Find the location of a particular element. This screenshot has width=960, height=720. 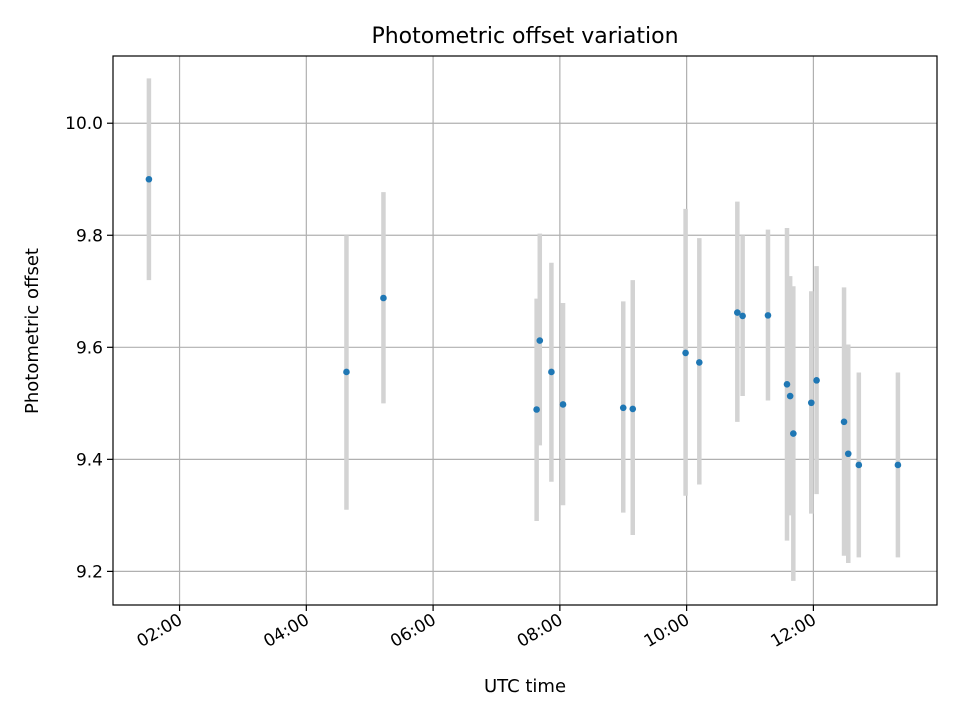

y-tick-label: 10.0 is located at coordinates (84, 124).